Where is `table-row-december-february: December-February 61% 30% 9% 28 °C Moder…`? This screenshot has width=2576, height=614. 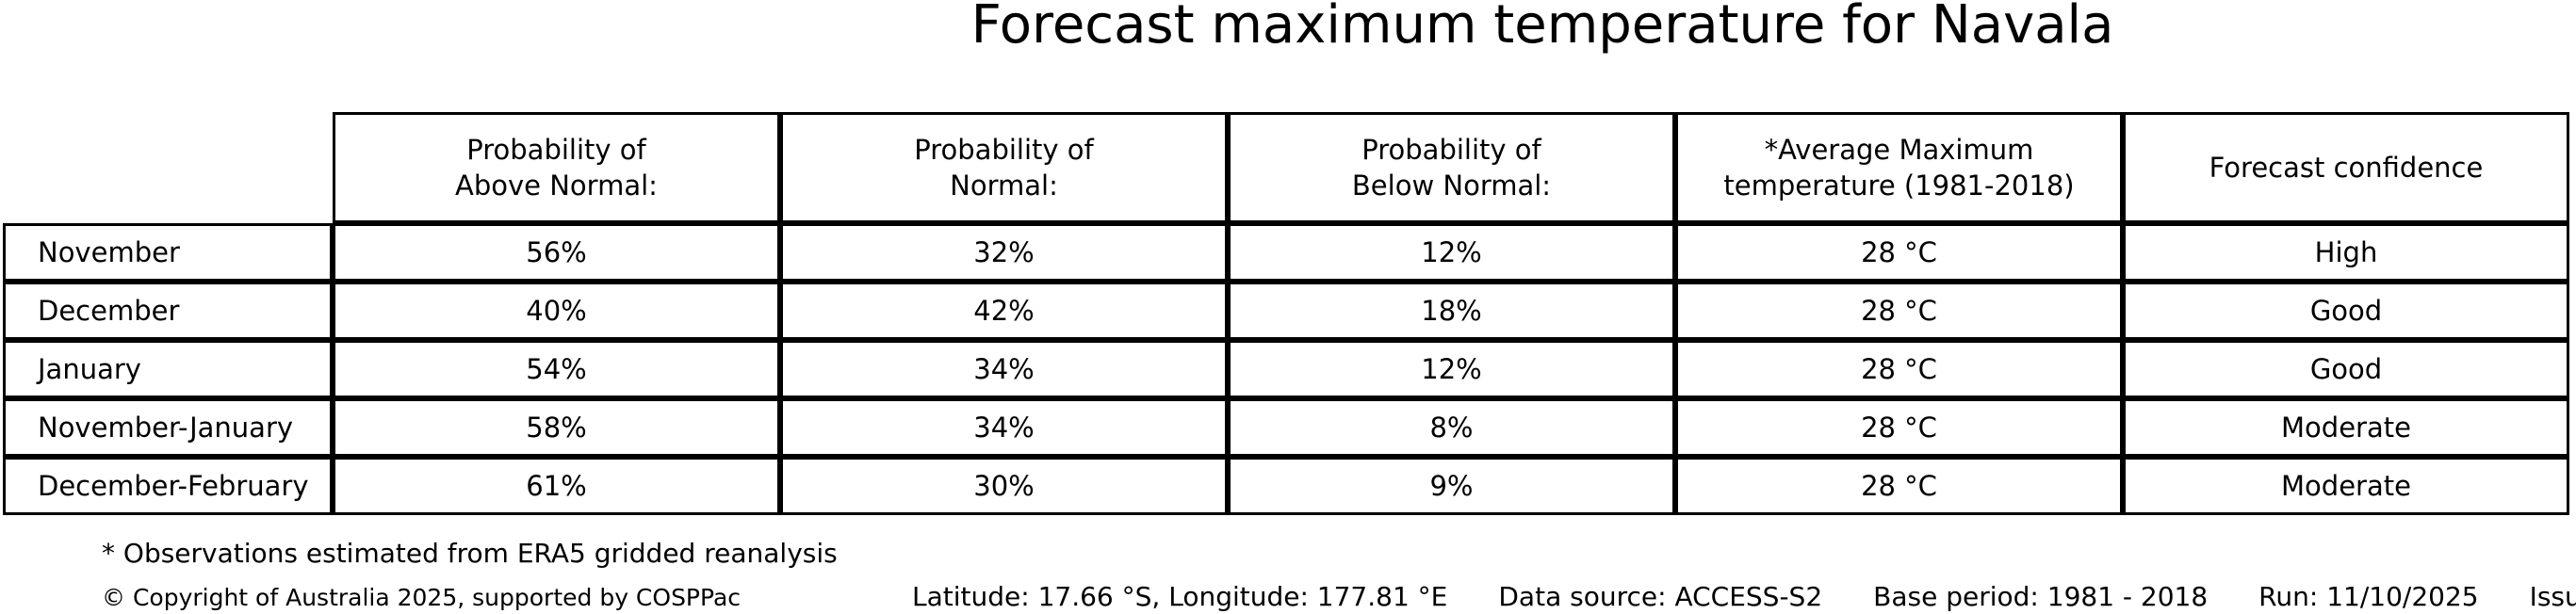
table-row-december-february: December-February 61% 30% 9% 28 °C Moder… is located at coordinates (1286, 486).